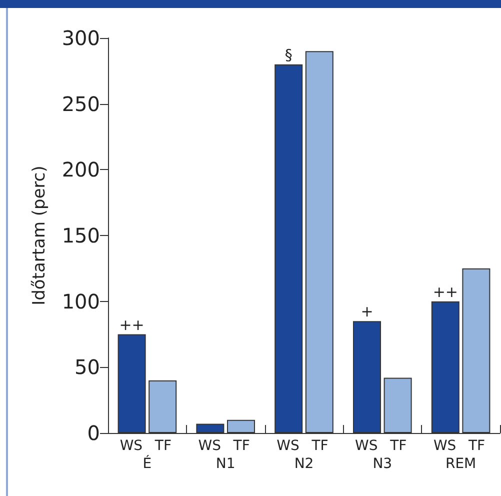 This screenshot has width=501, height=496. Describe the element at coordinates (131, 446) in the screenshot. I see `series-label: WS` at that location.